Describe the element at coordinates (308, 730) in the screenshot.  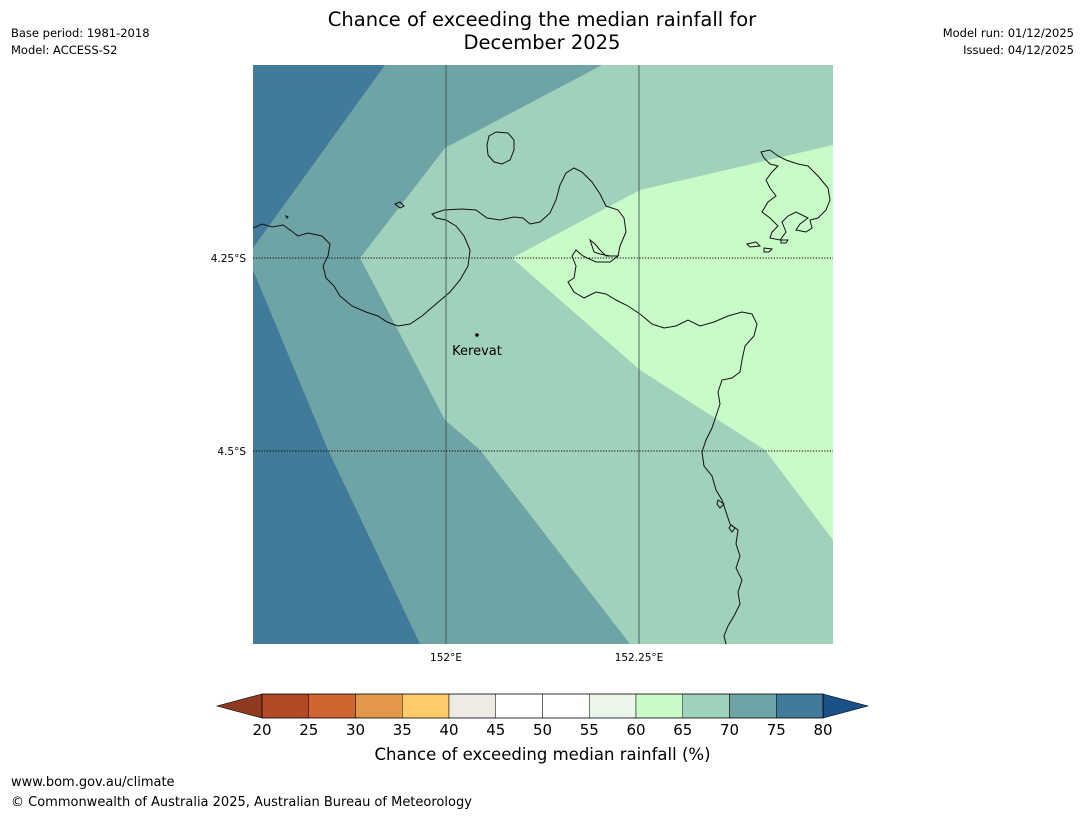
I see `colorbar-tick-label: 25` at that location.